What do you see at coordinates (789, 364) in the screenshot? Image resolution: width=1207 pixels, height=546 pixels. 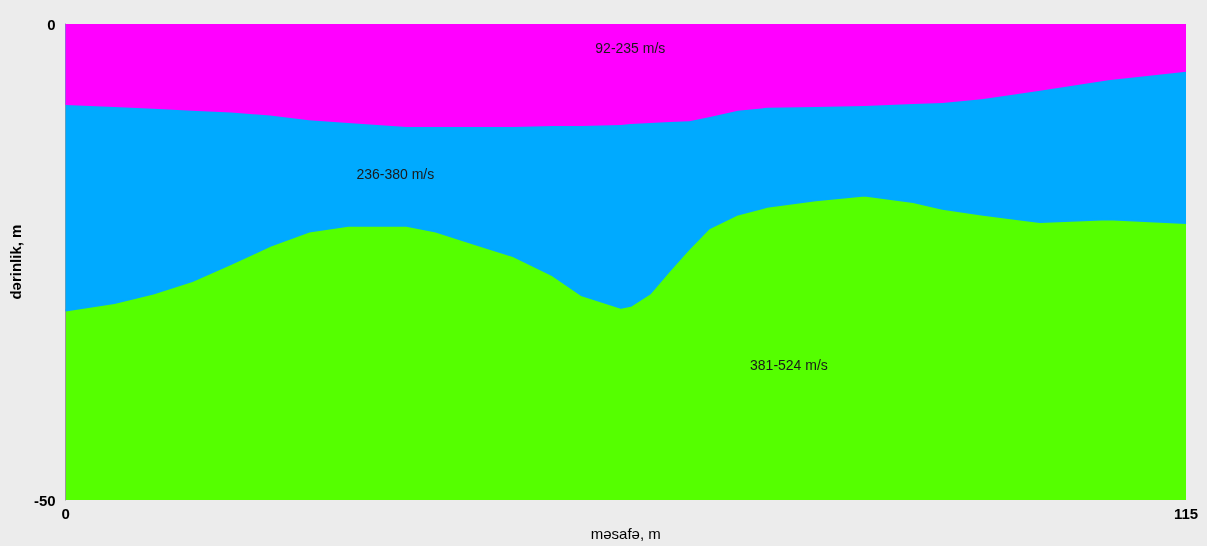 I see `annotation: 381-524 m/s` at bounding box center [789, 364].